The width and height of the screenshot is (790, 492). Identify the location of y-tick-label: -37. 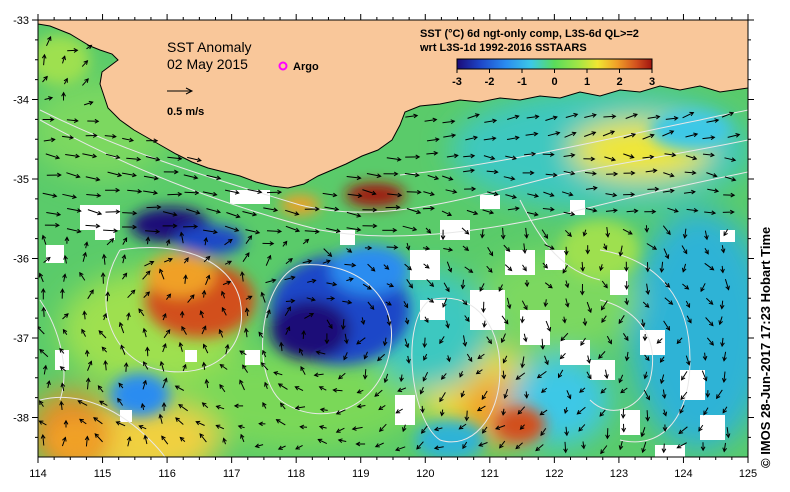
(21, 339).